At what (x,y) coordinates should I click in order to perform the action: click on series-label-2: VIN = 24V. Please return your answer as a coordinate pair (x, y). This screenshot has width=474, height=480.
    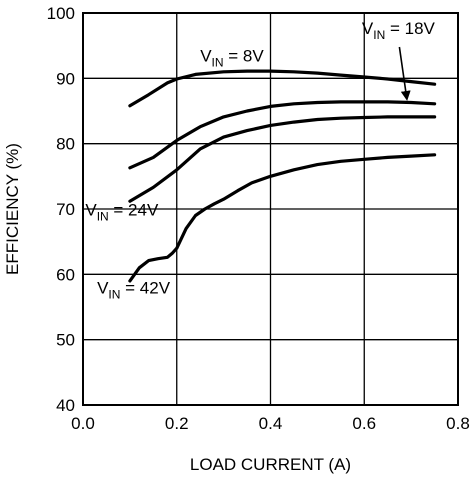
    Looking at the image, I should click on (122, 212).